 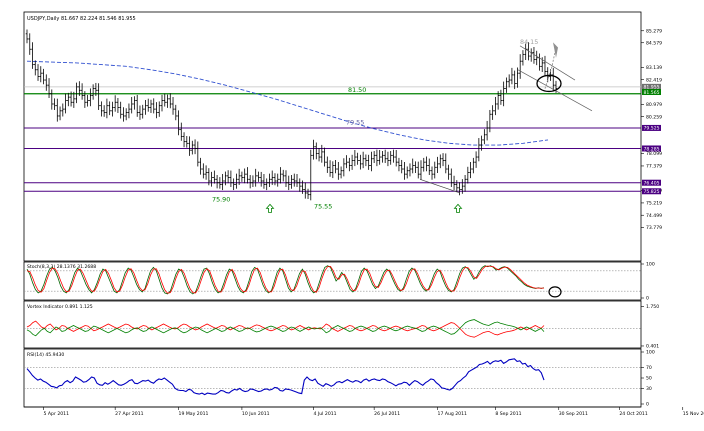 What do you see at coordinates (650, 327) in the screenshot?
I see `vortex-y-axis: 1.750 0.401` at bounding box center [650, 327].